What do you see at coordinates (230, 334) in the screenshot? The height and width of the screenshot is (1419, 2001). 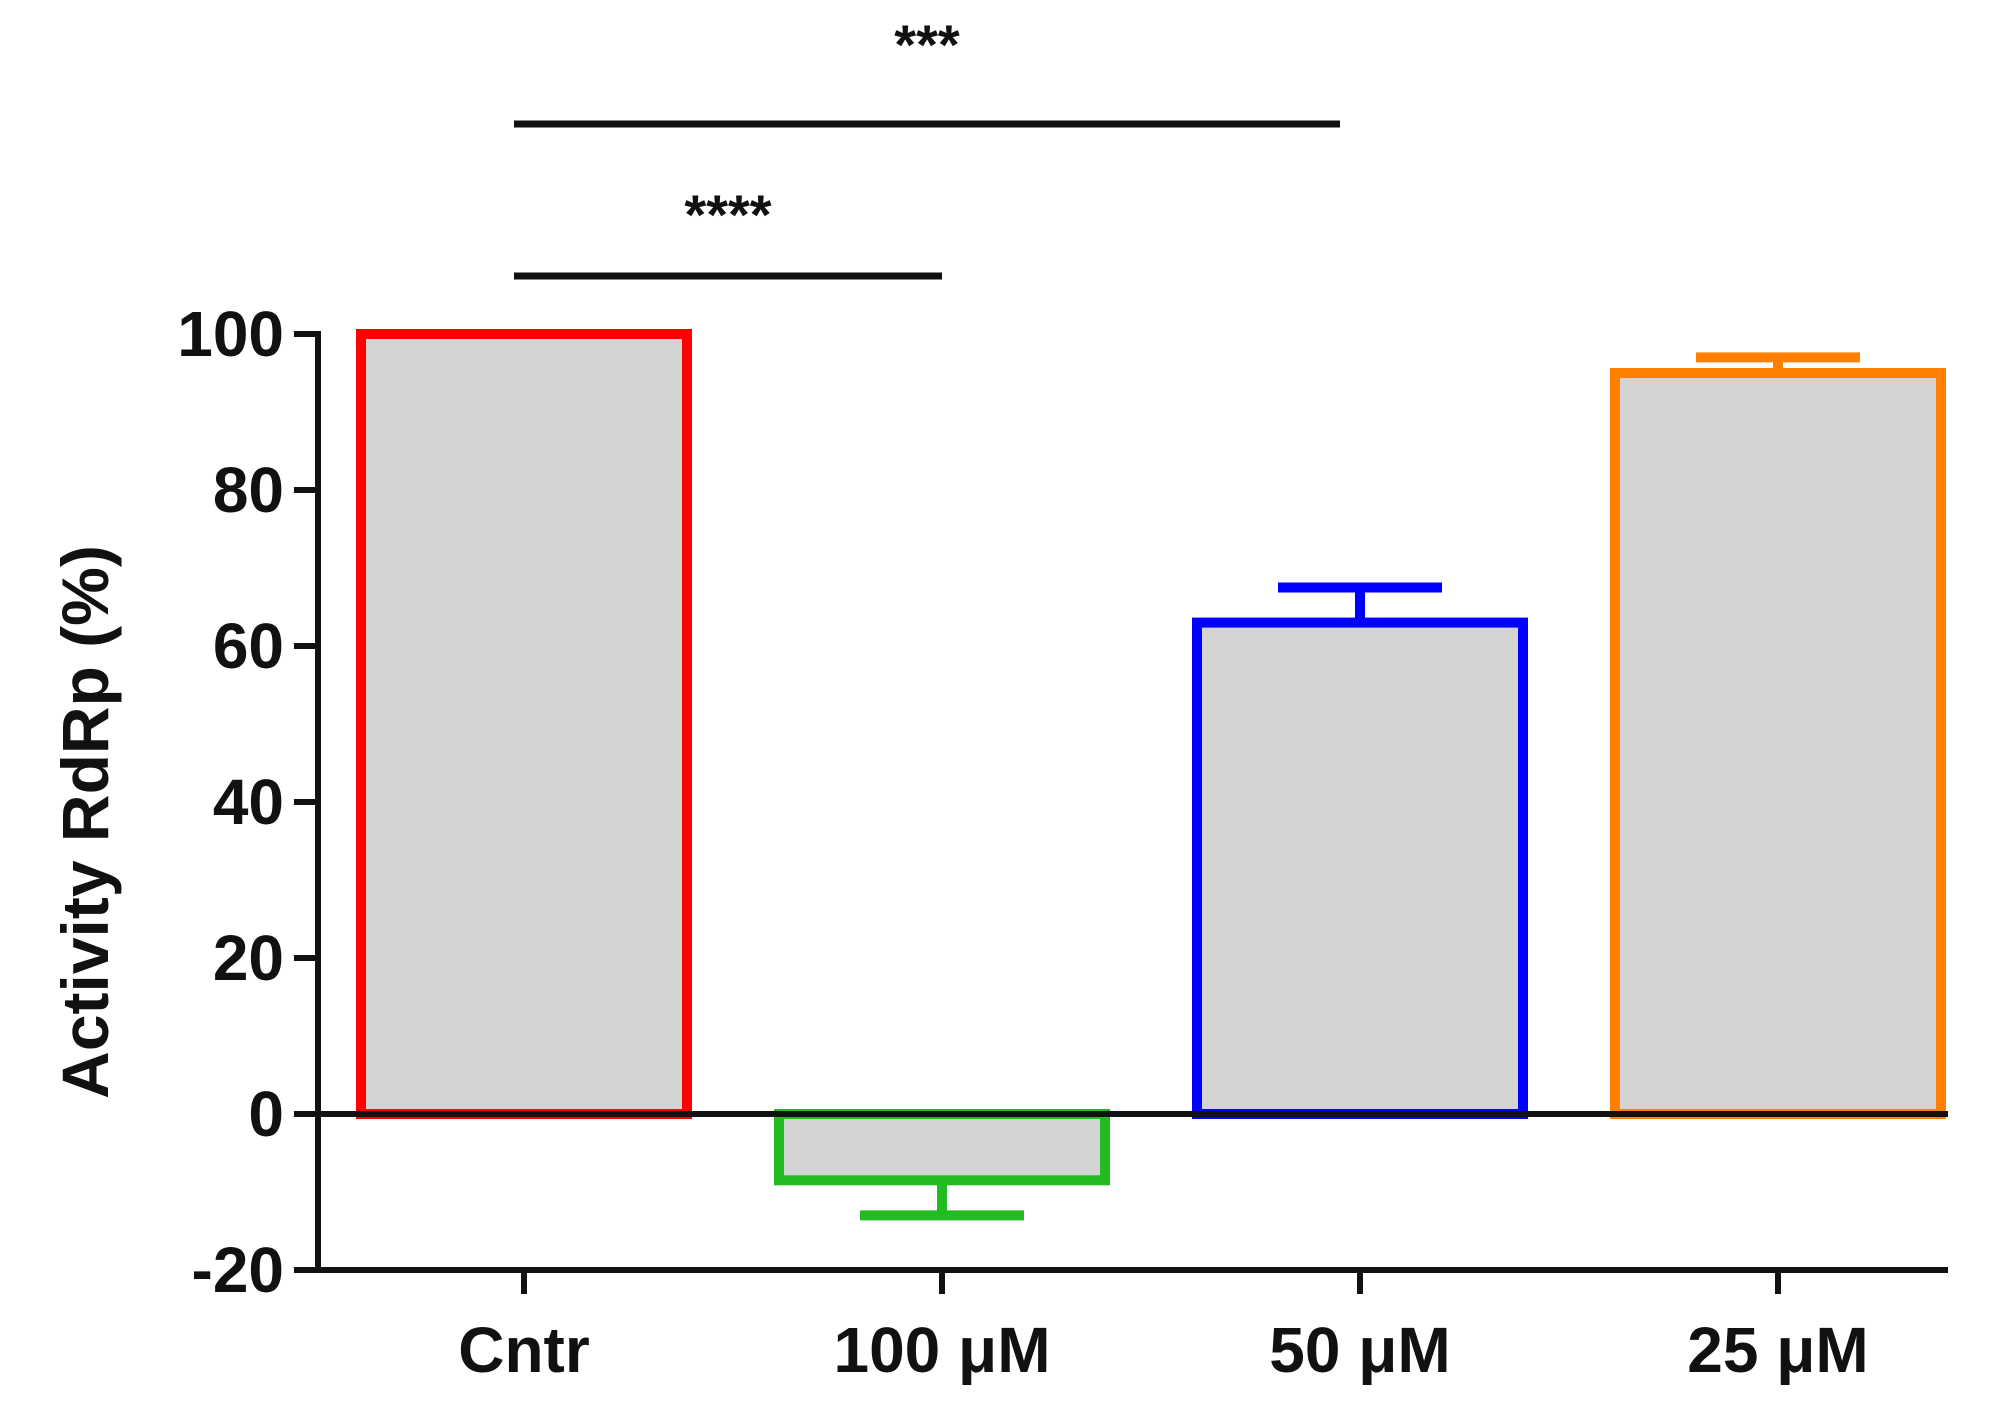 I see `y-tick-label: 100` at bounding box center [230, 334].